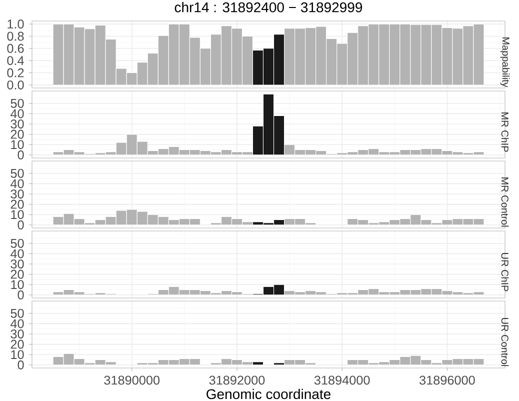 The width and height of the screenshot is (519, 401). Describe the element at coordinates (342, 380) in the screenshot. I see `x-tick-label: 31894000` at that location.